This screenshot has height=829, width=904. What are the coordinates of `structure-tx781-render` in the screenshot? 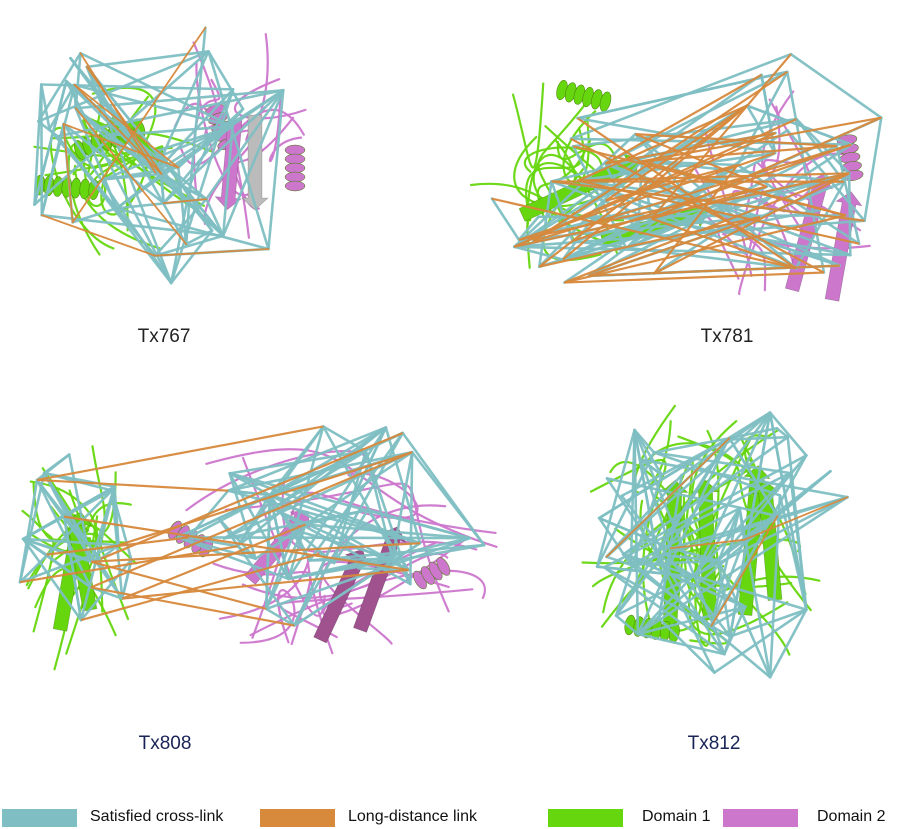 It's located at (676, 177).